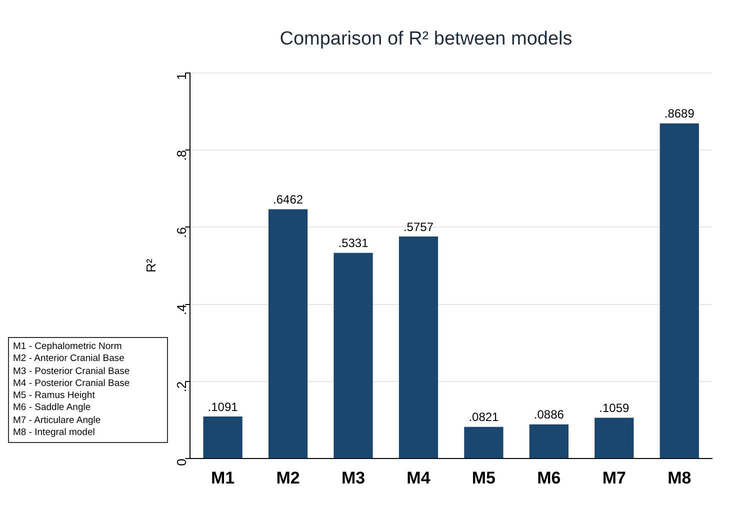 The image size is (750, 519). What do you see at coordinates (484, 417) in the screenshot?
I see `data-label: .0821` at bounding box center [484, 417].